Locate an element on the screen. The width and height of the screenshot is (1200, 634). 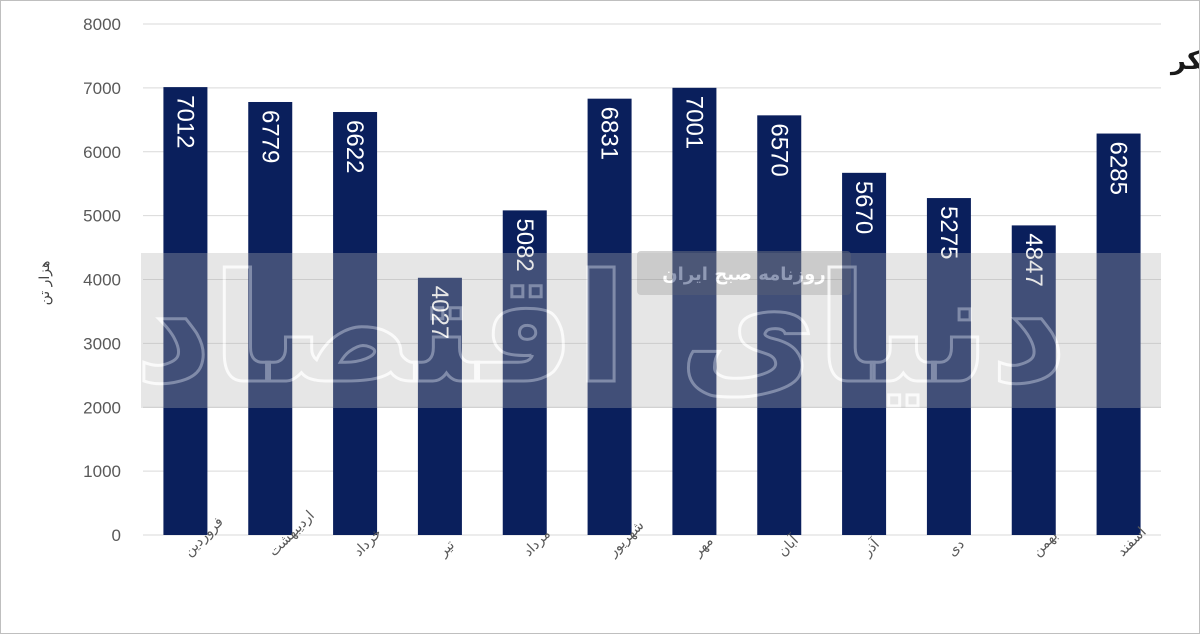
watermark-subtitle: روزنامه صبح ایران is located at coordinates (743, 274).